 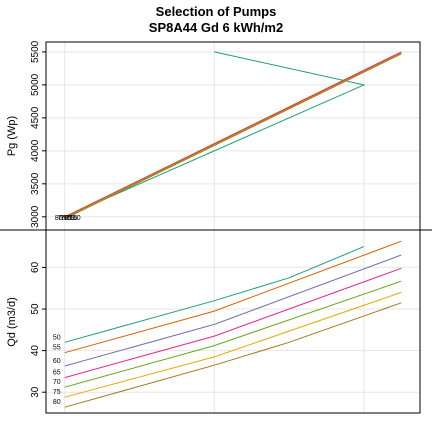 What do you see at coordinates (35, 216) in the screenshot?
I see `y-tick-label: 3000` at bounding box center [35, 216].